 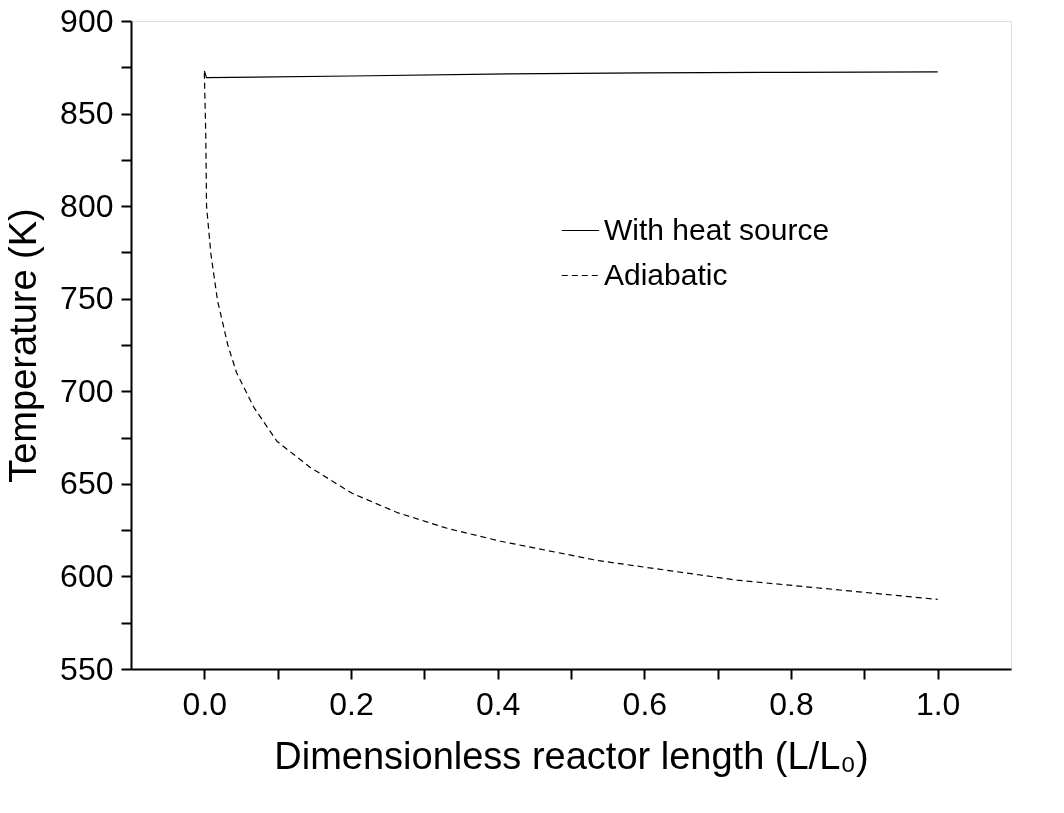 I want to click on x-tick-label: 0.2, so click(x=351, y=703).